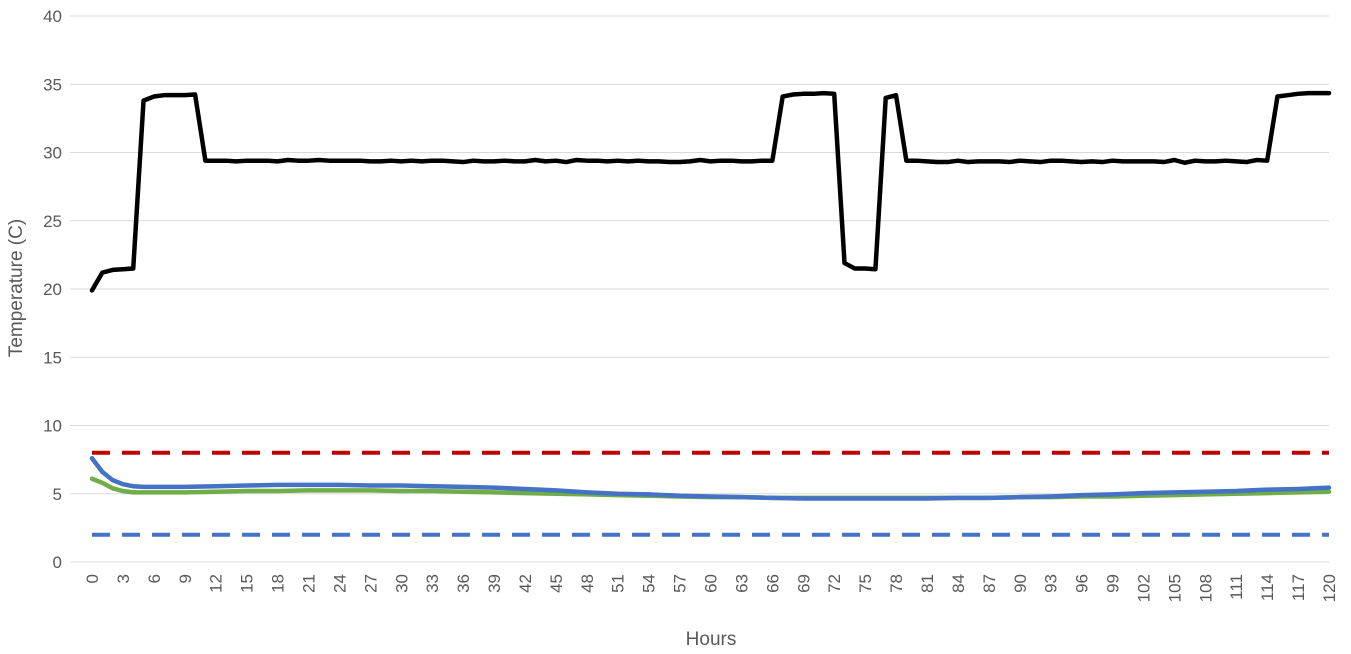 This screenshot has width=1351, height=654. What do you see at coordinates (52, 16) in the screenshot?
I see `y-tick-label: 40` at bounding box center [52, 16].